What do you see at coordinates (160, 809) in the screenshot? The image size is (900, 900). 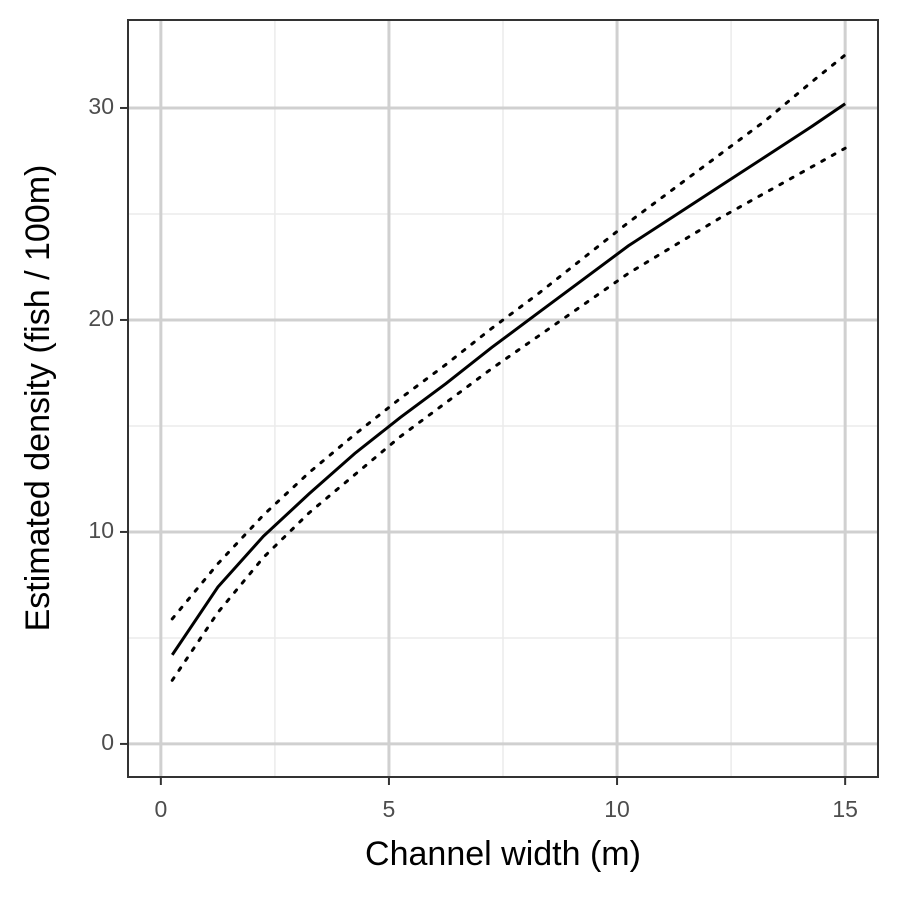 I see `x-tick-label: 0` at bounding box center [160, 809].